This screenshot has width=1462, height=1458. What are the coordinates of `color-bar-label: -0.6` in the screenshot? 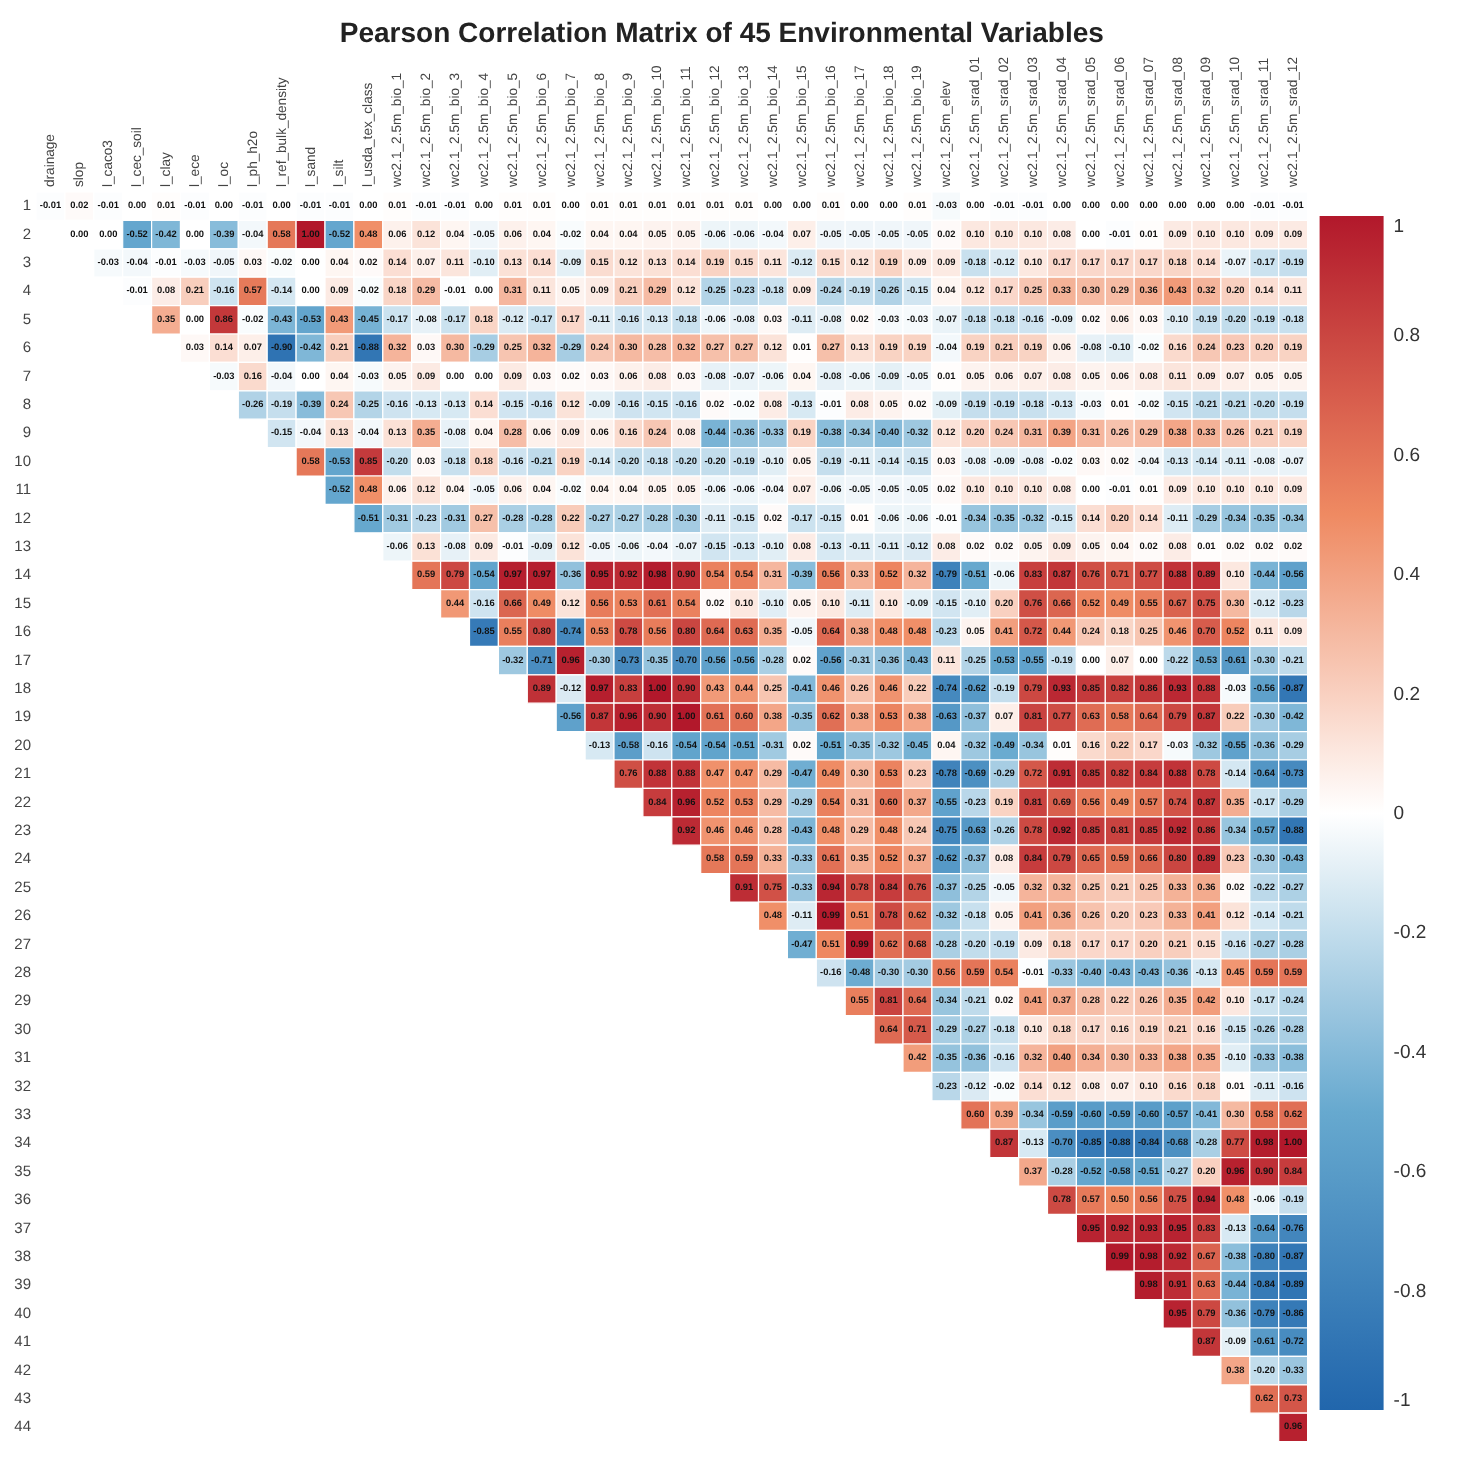 It's located at (1410, 1172).